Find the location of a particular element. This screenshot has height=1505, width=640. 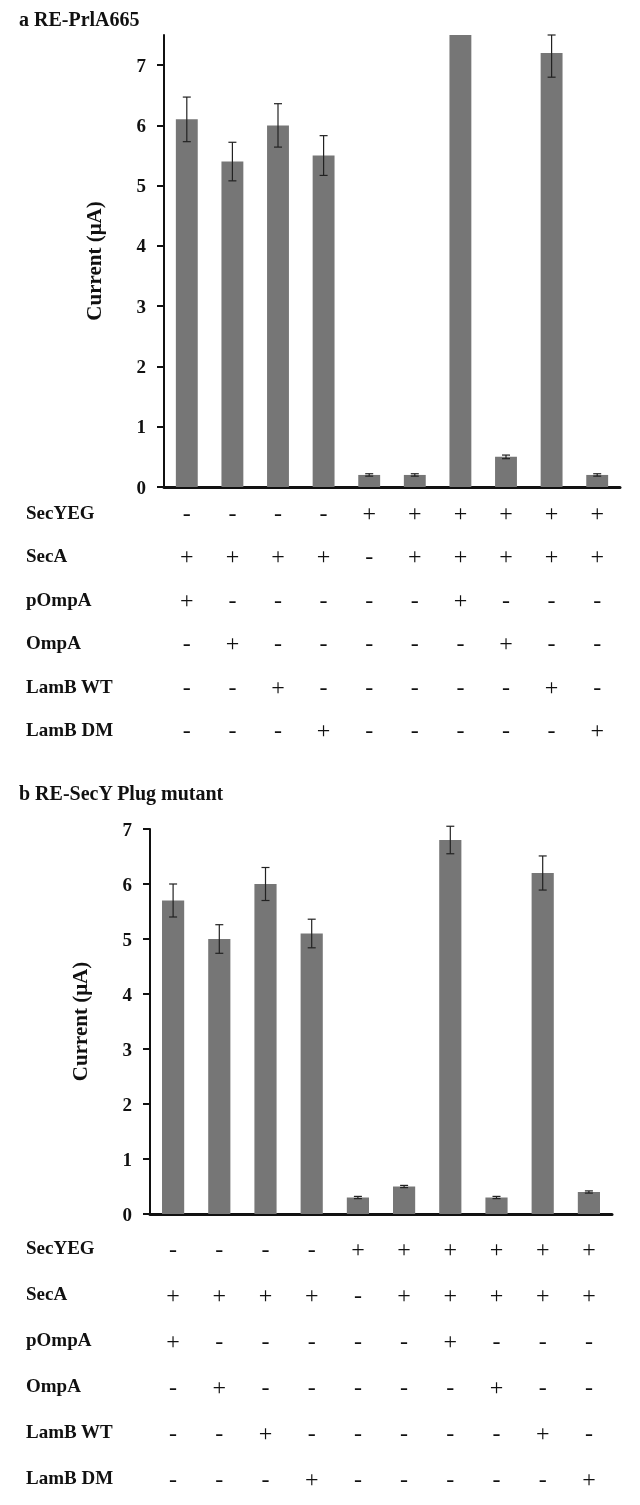

chart-title: b RE-SecY Plug mutant is located at coordinates (121, 793).